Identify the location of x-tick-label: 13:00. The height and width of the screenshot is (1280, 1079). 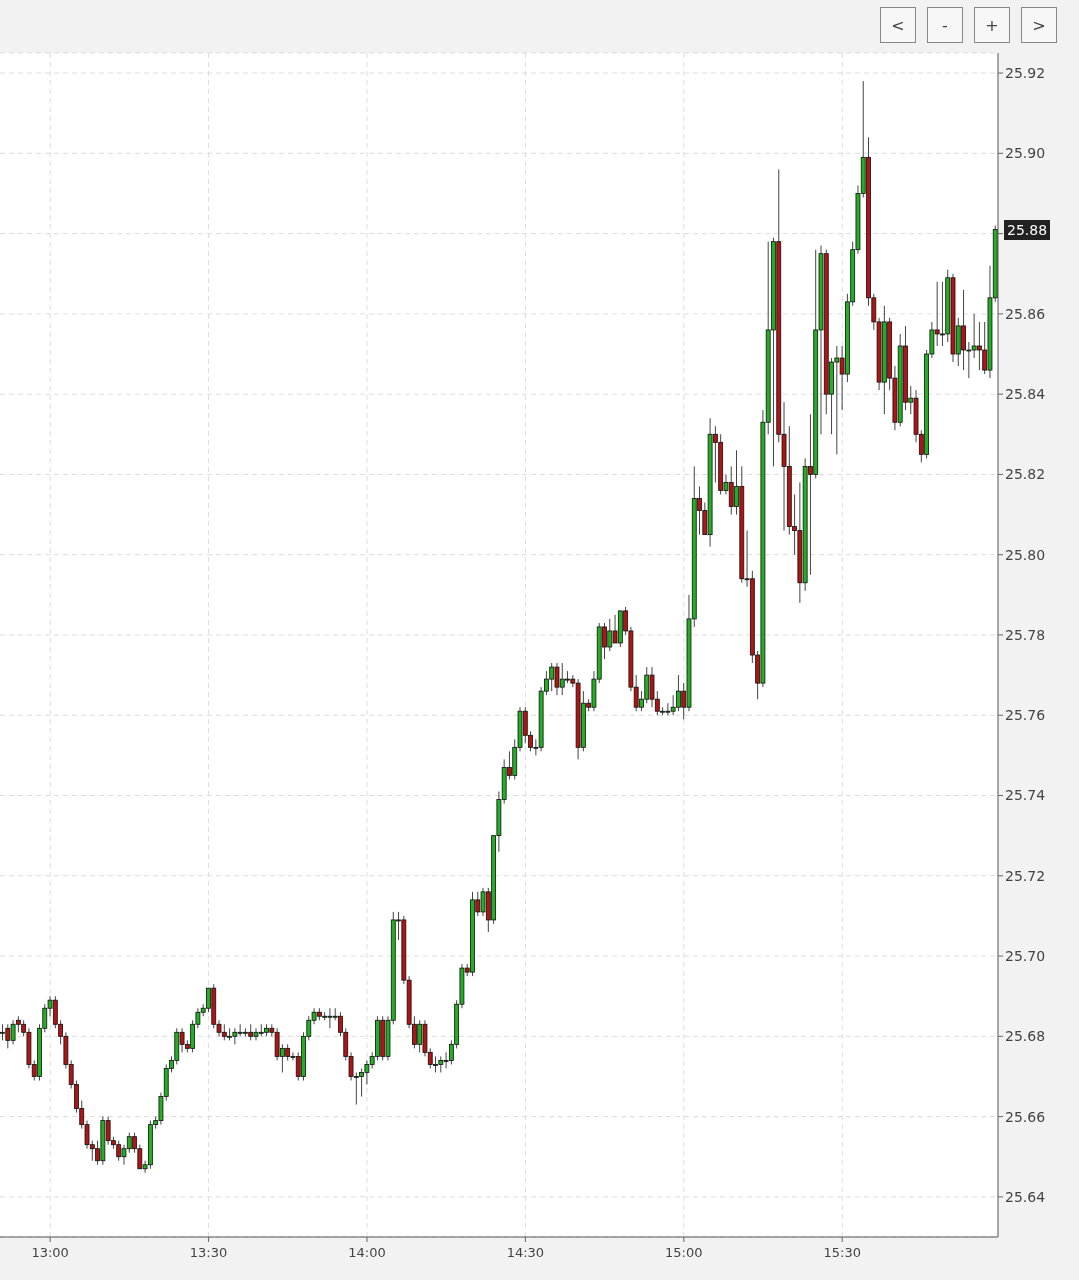
(50, 1252).